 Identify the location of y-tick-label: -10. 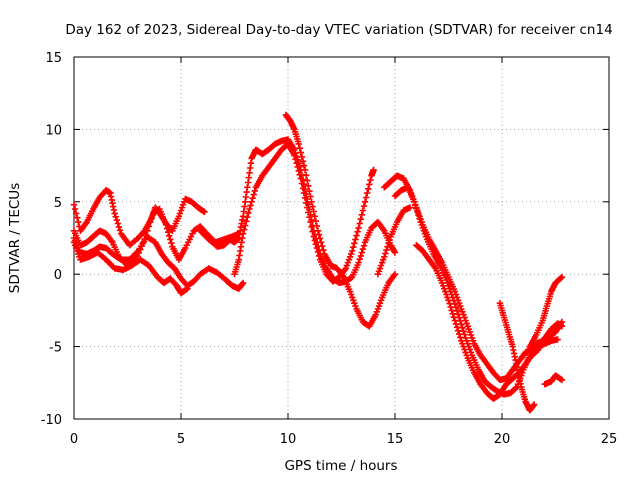
(51, 420).